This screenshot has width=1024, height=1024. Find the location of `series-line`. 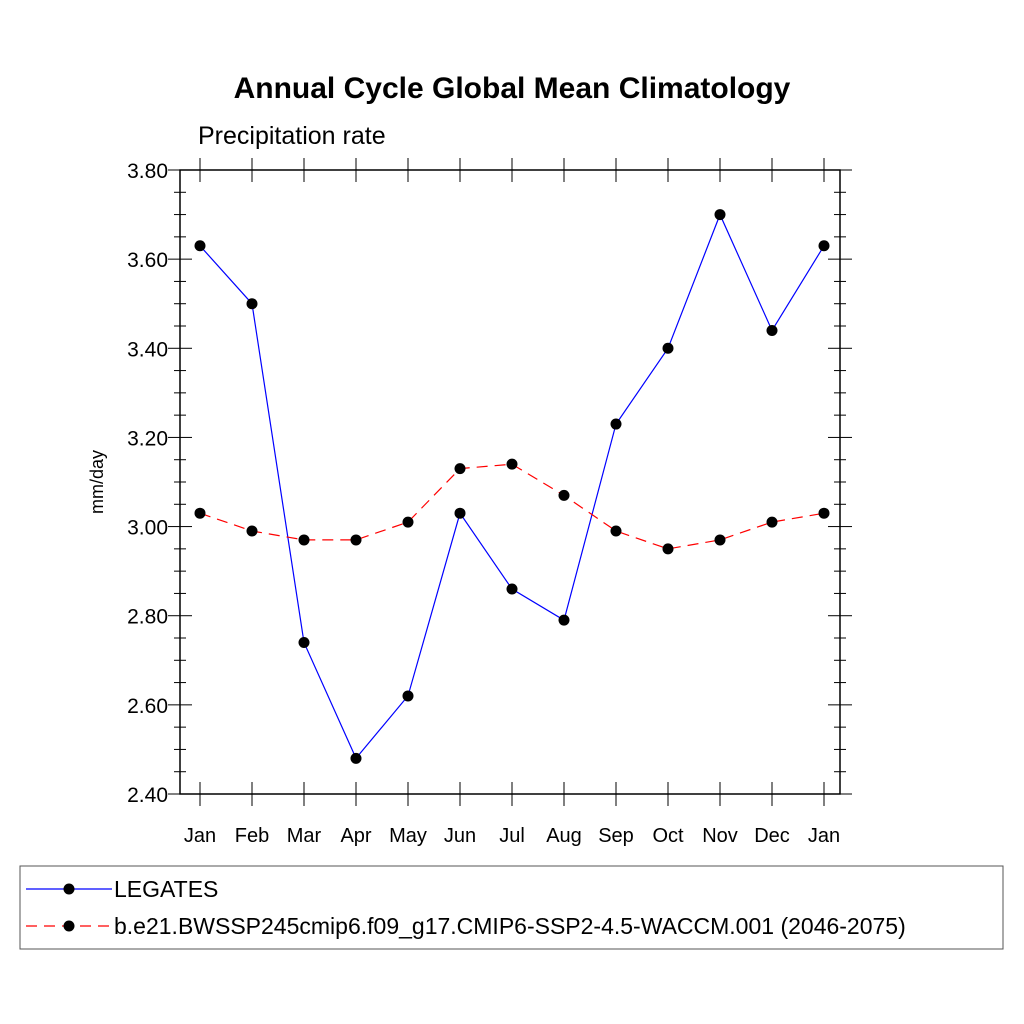

series-line is located at coordinates (512, 506).